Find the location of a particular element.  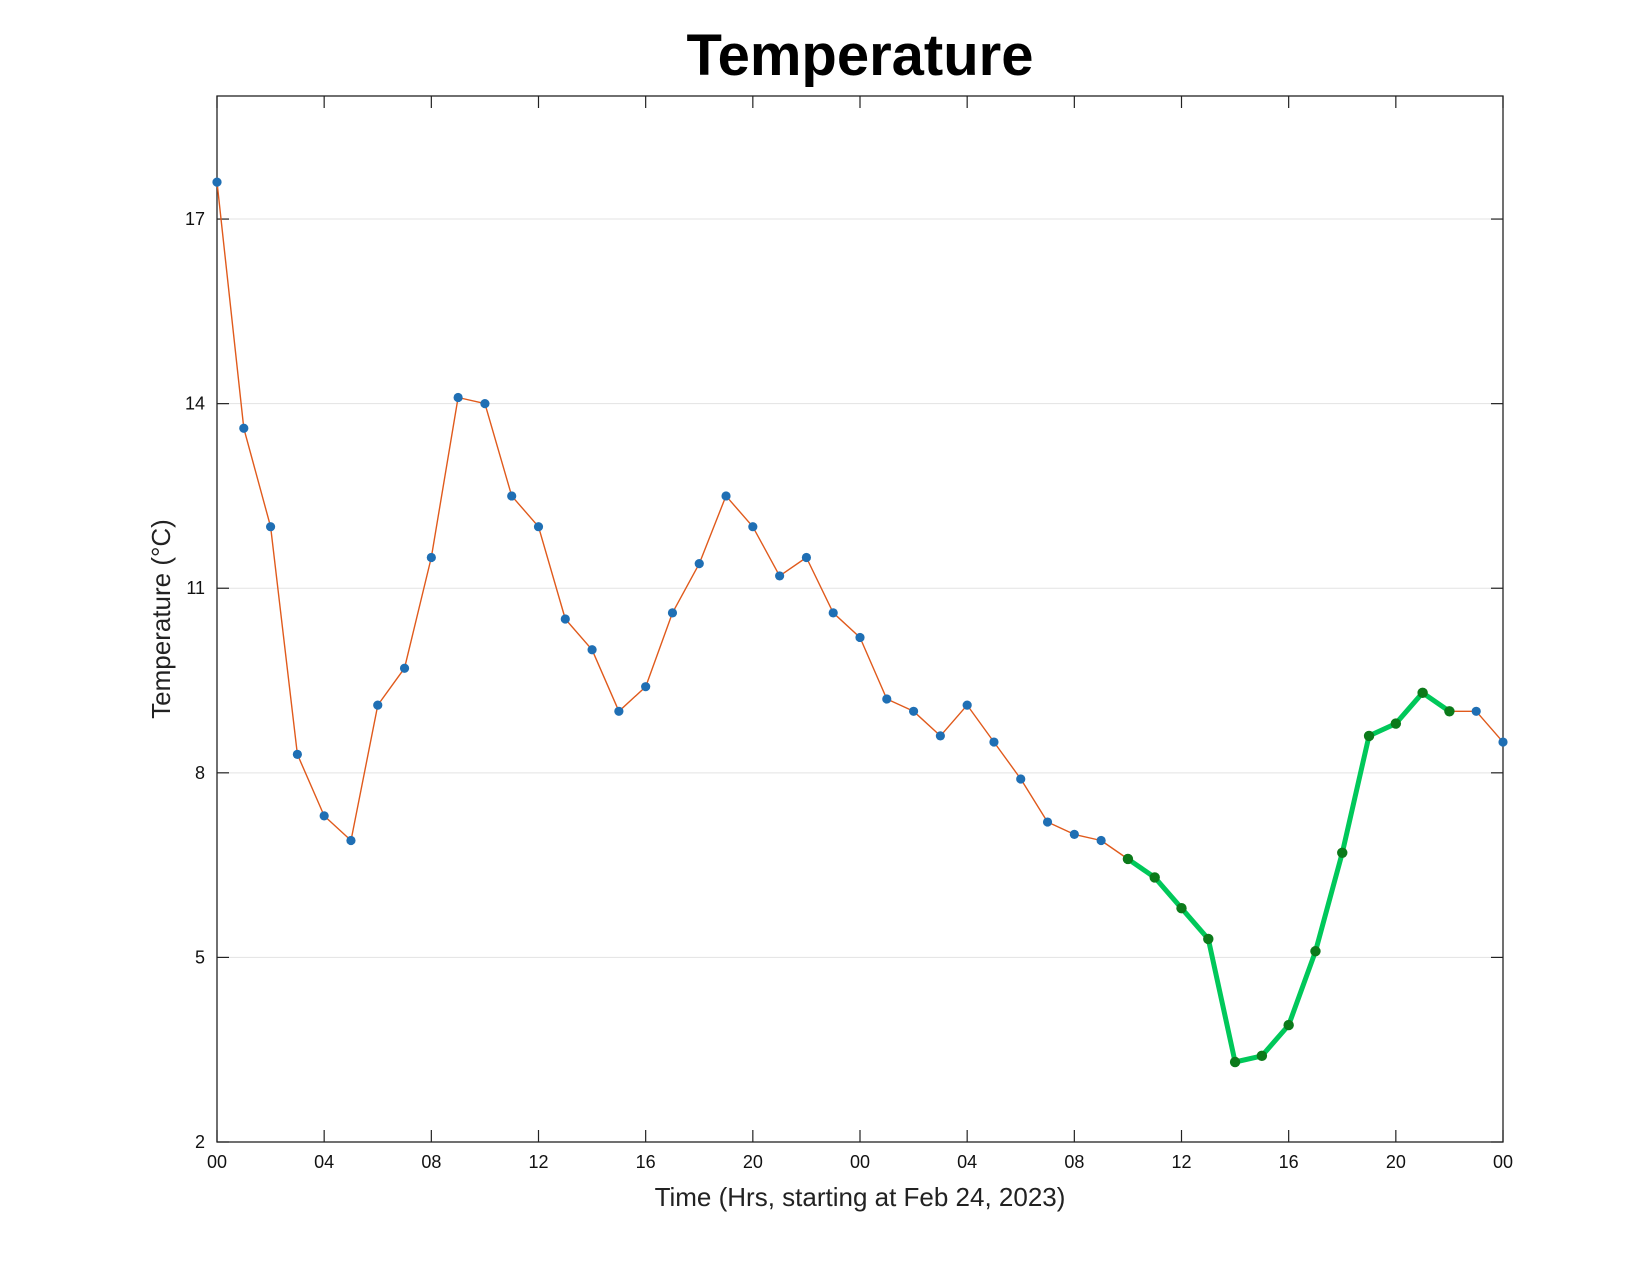

y-tick-label: 5 is located at coordinates (200, 957).